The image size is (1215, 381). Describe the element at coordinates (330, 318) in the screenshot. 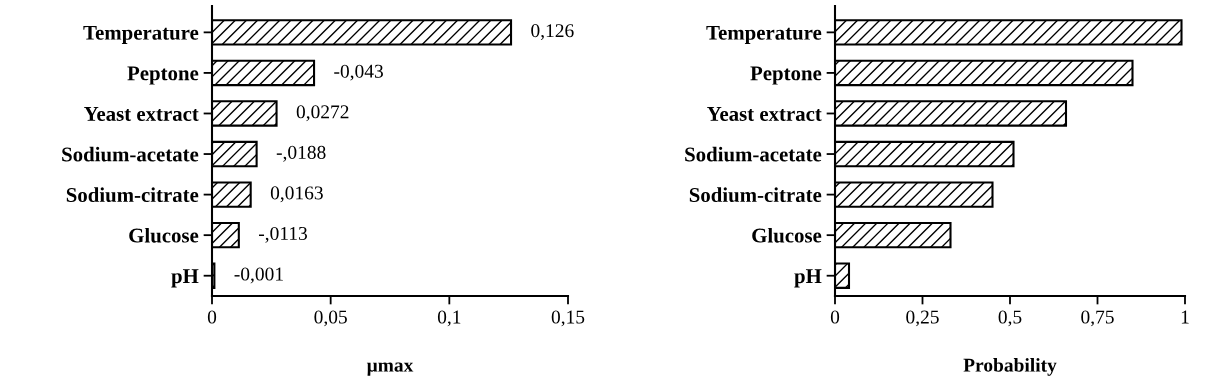

I see `x-tick-label: 0,05` at that location.